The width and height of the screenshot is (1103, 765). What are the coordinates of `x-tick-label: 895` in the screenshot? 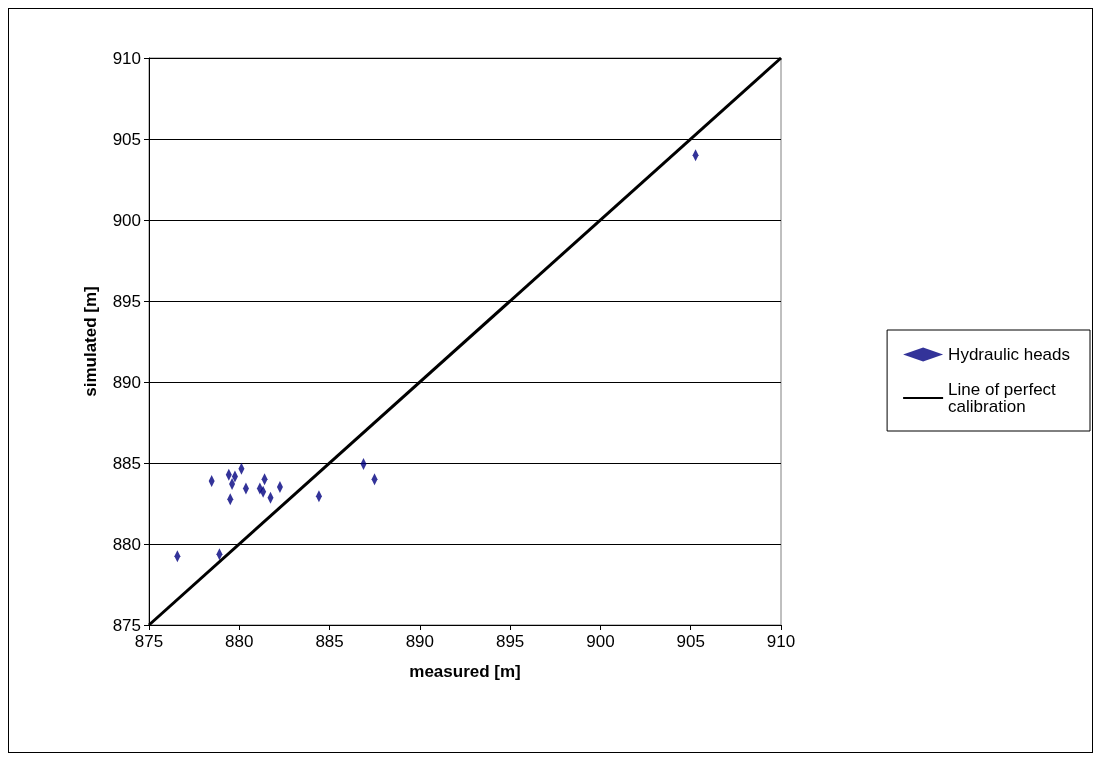 It's located at (510, 641).